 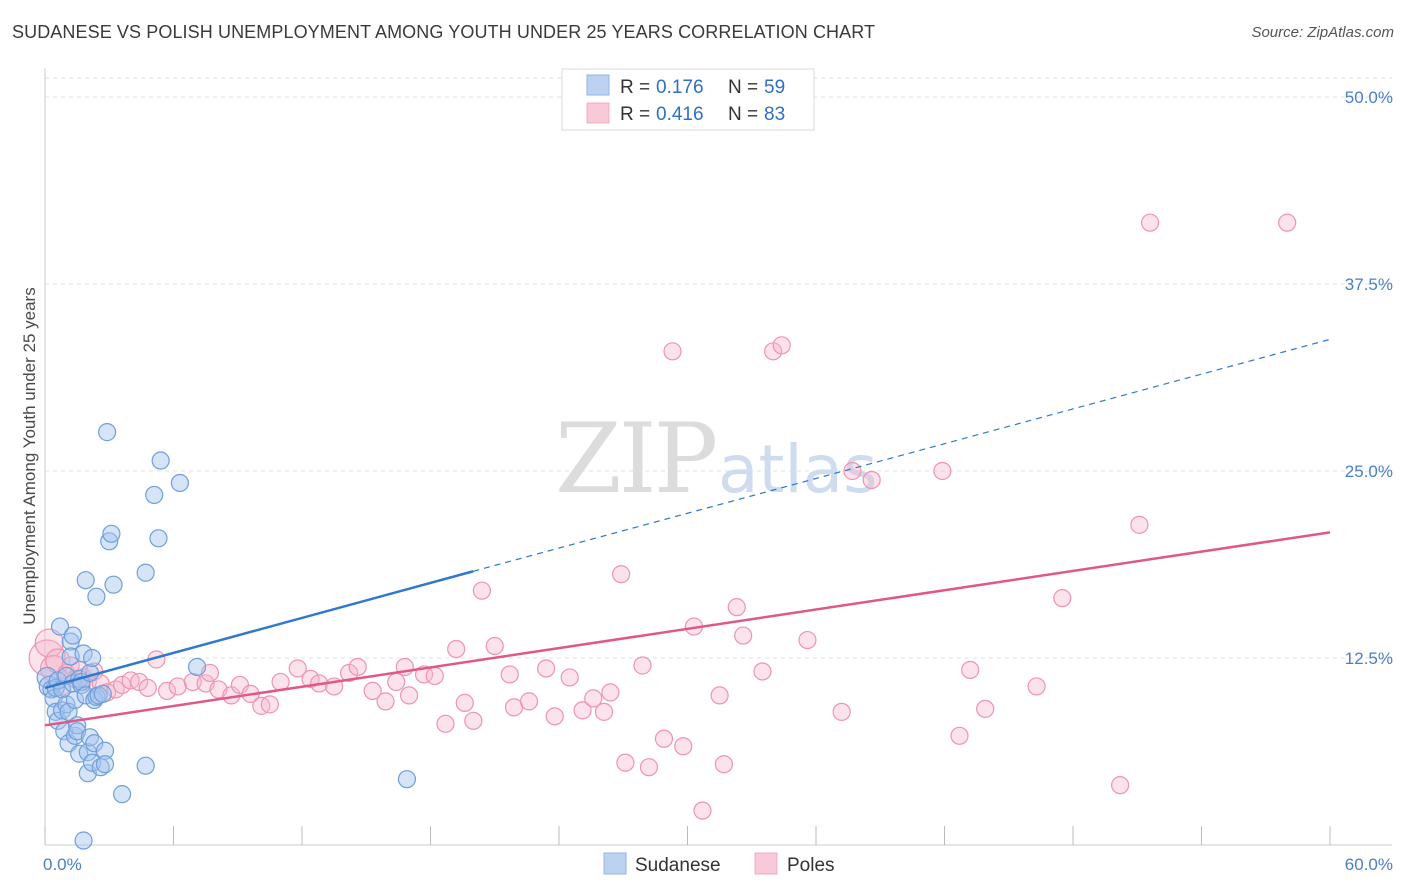 I want to click on bottom-legend-poles: Poles, so click(x=811, y=865).